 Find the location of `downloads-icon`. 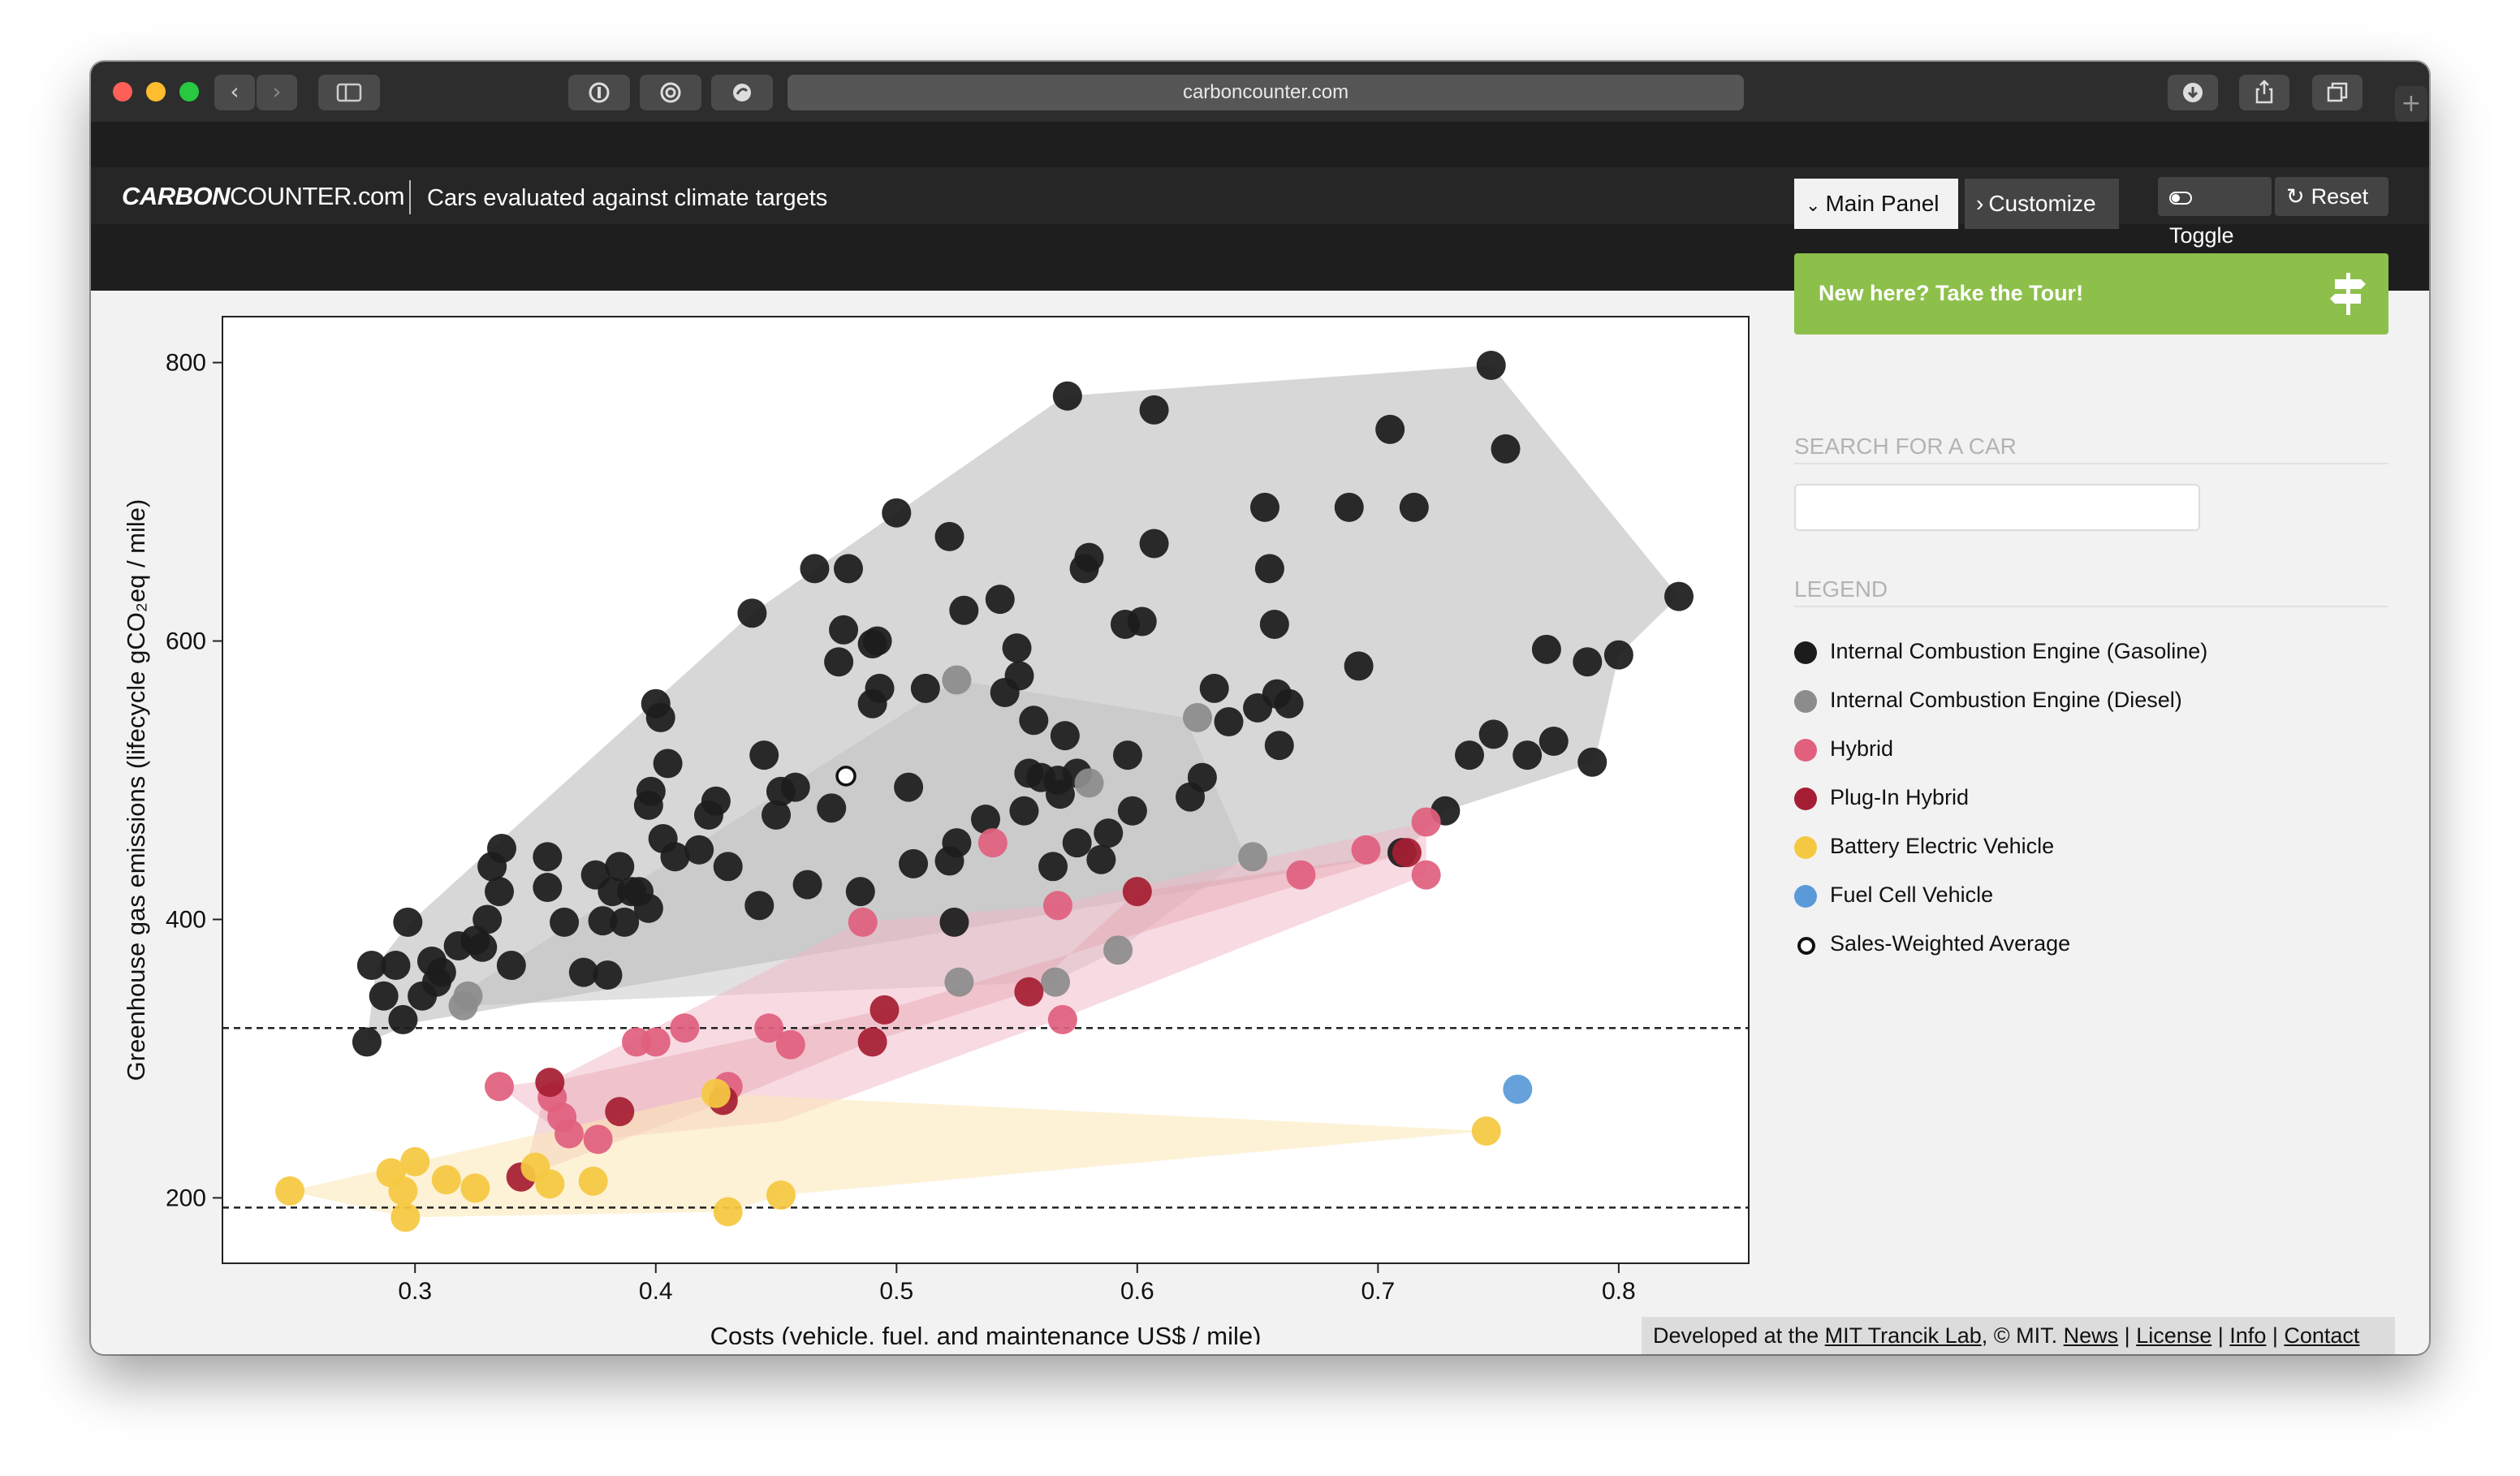

downloads-icon is located at coordinates (2193, 93).